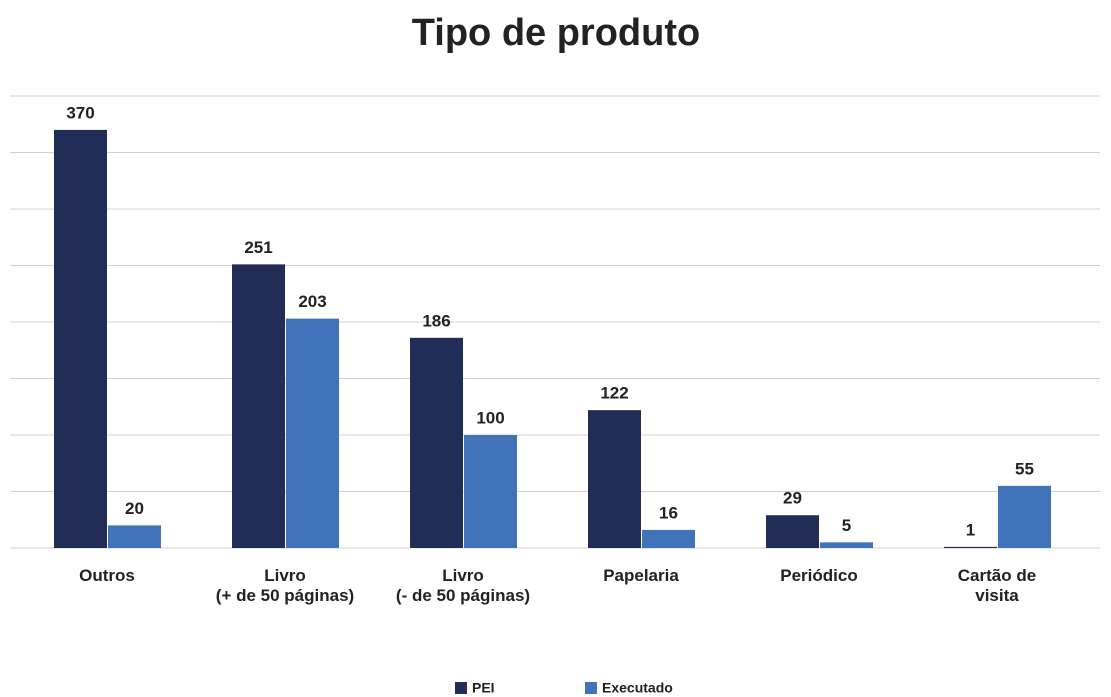 This screenshot has height=697, width=1111. Describe the element at coordinates (1024, 468) in the screenshot. I see `data-label: 55` at that location.